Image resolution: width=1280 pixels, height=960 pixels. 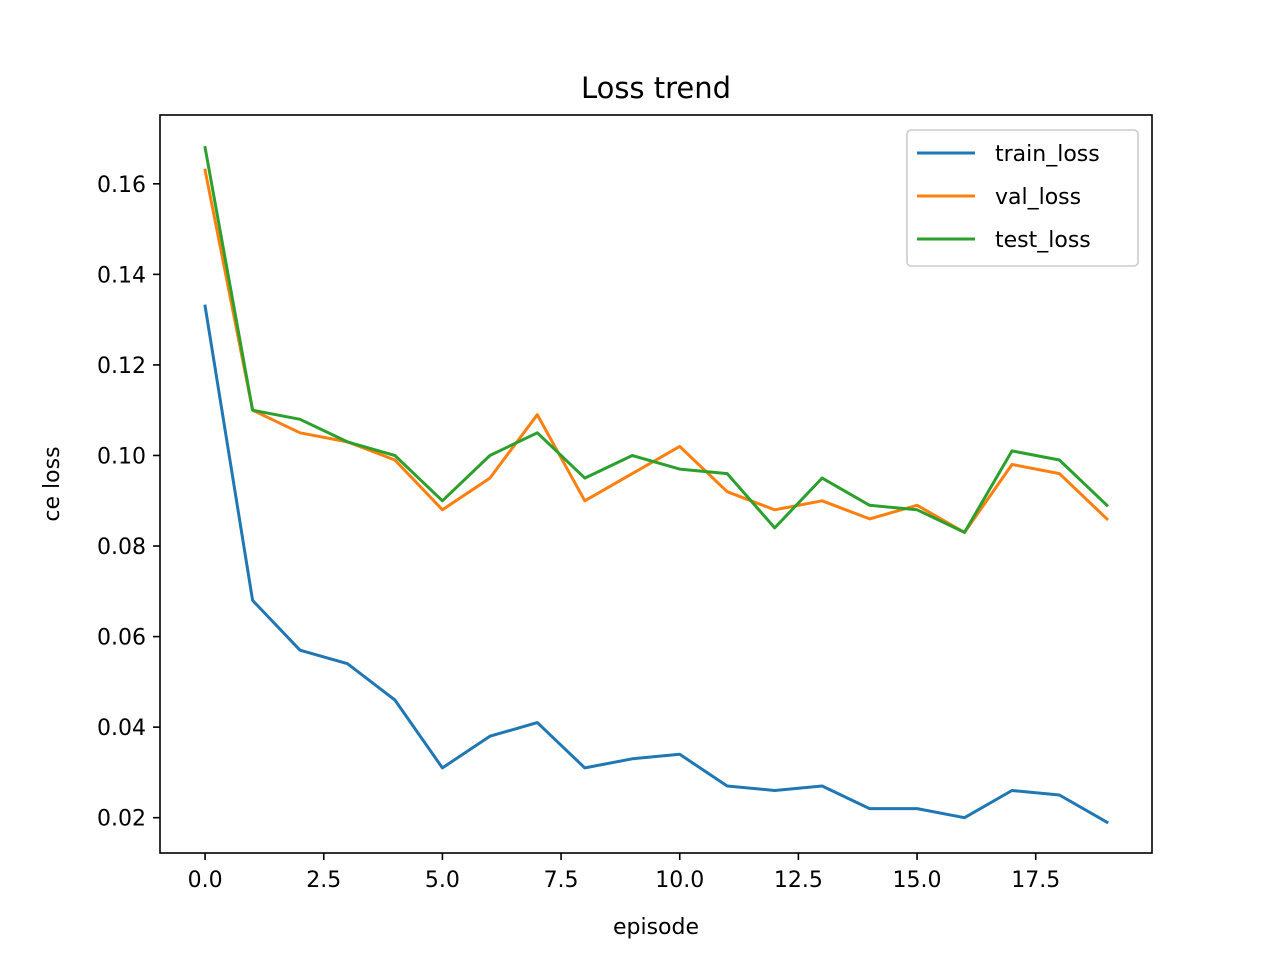 What do you see at coordinates (121, 275) in the screenshot?
I see `y-tick-label: 0.14` at bounding box center [121, 275].